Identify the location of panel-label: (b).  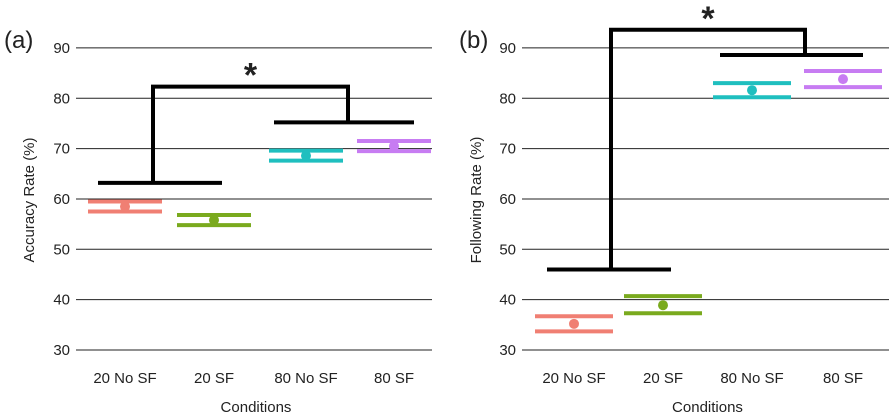
(473, 40).